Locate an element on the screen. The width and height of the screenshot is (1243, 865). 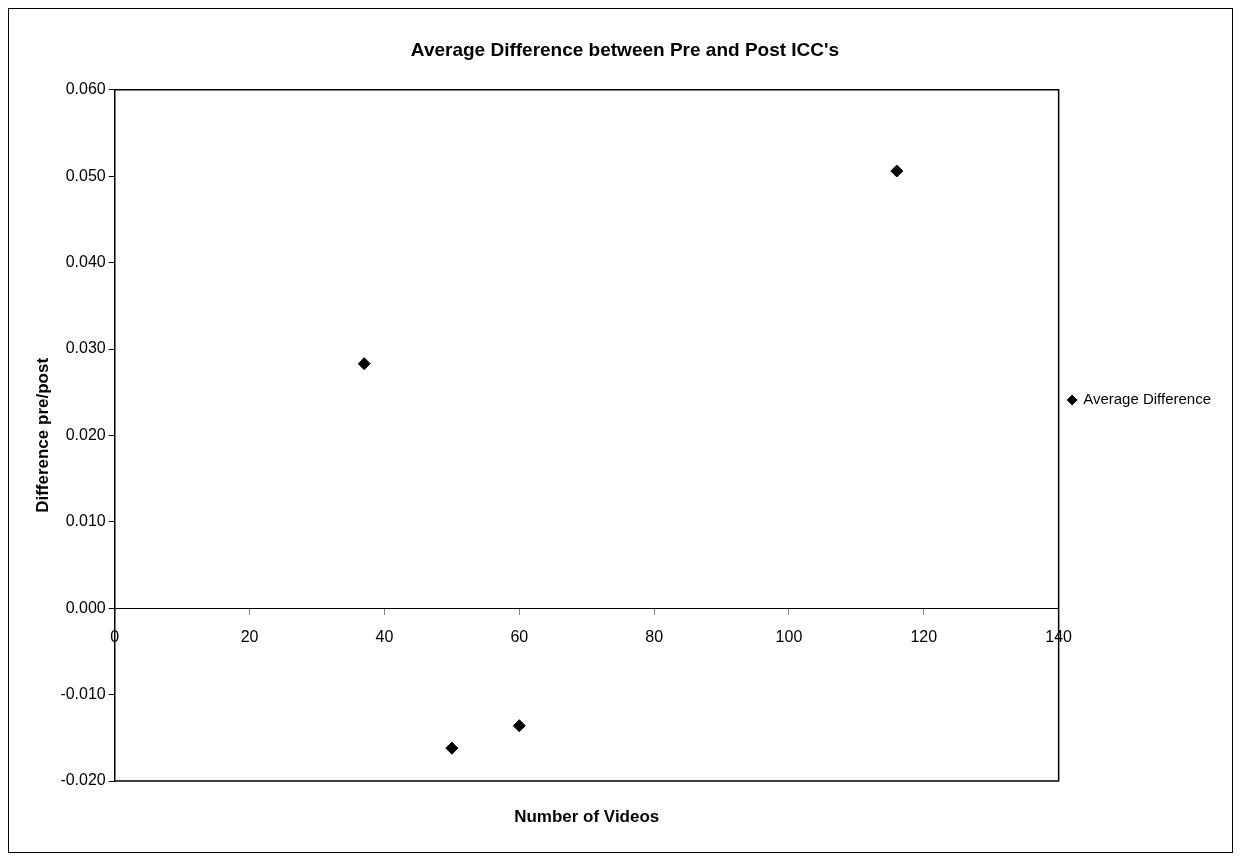
x-tick-label: 80 is located at coordinates (654, 637).